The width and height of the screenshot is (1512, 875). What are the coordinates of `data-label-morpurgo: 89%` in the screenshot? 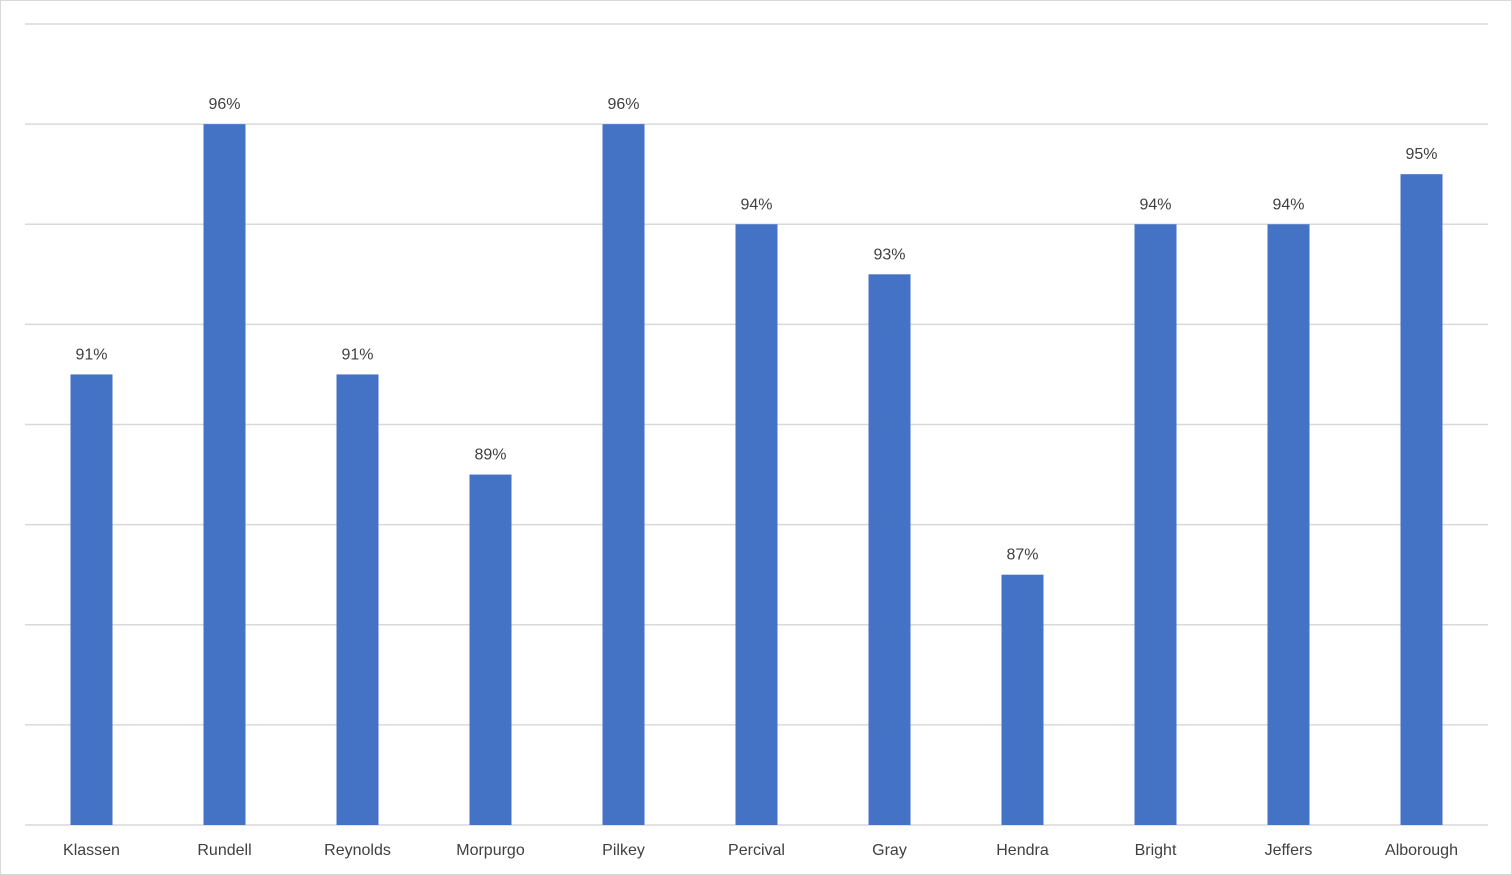 It's located at (490, 455).